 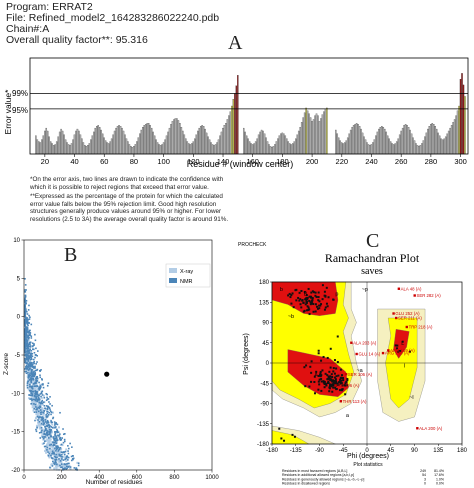 What do you see at coordinates (401, 161) in the screenshot?
I see `errat-x-tick-label: 260` at bounding box center [401, 161].